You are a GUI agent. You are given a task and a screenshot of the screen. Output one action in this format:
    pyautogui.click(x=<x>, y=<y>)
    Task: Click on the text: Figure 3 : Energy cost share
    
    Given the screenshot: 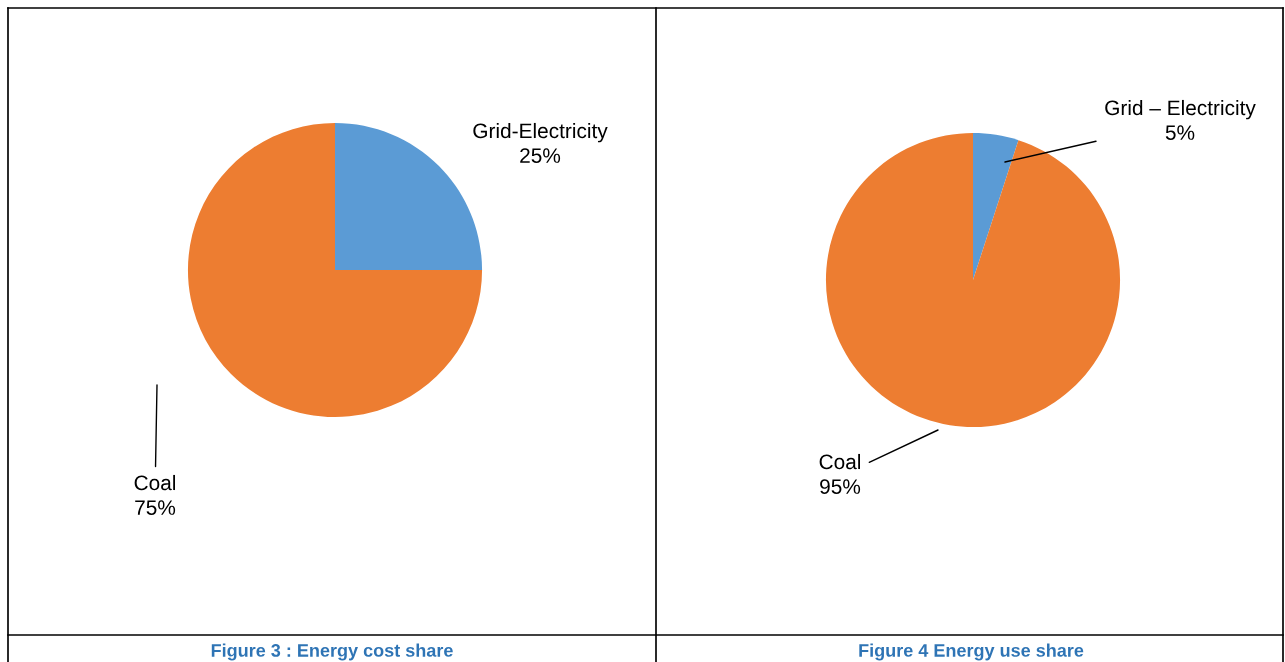 What is the action you would take?
    pyautogui.click(x=332, y=652)
    